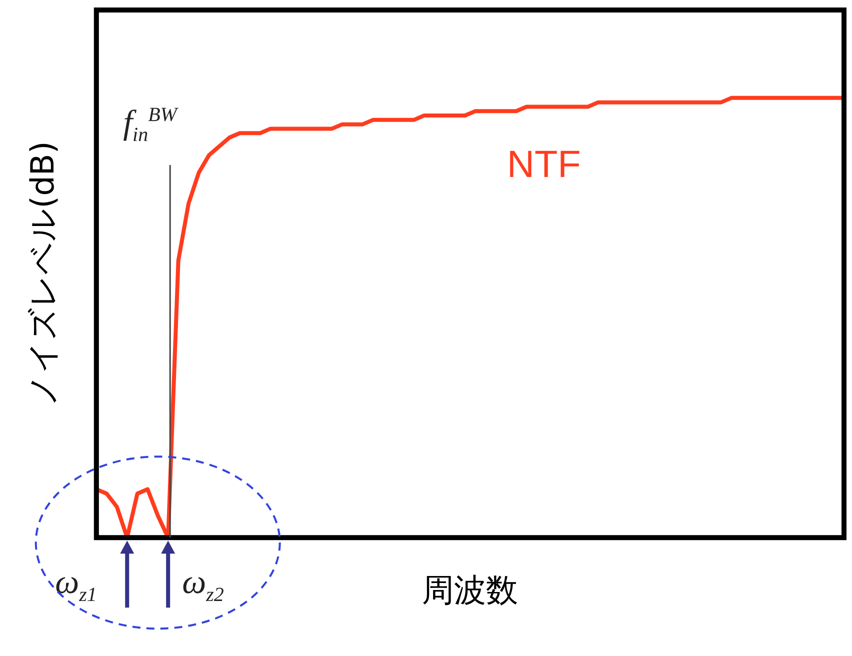  What do you see at coordinates (203, 585) in the screenshot?
I see `text: ω$_{z2}$` at bounding box center [203, 585].